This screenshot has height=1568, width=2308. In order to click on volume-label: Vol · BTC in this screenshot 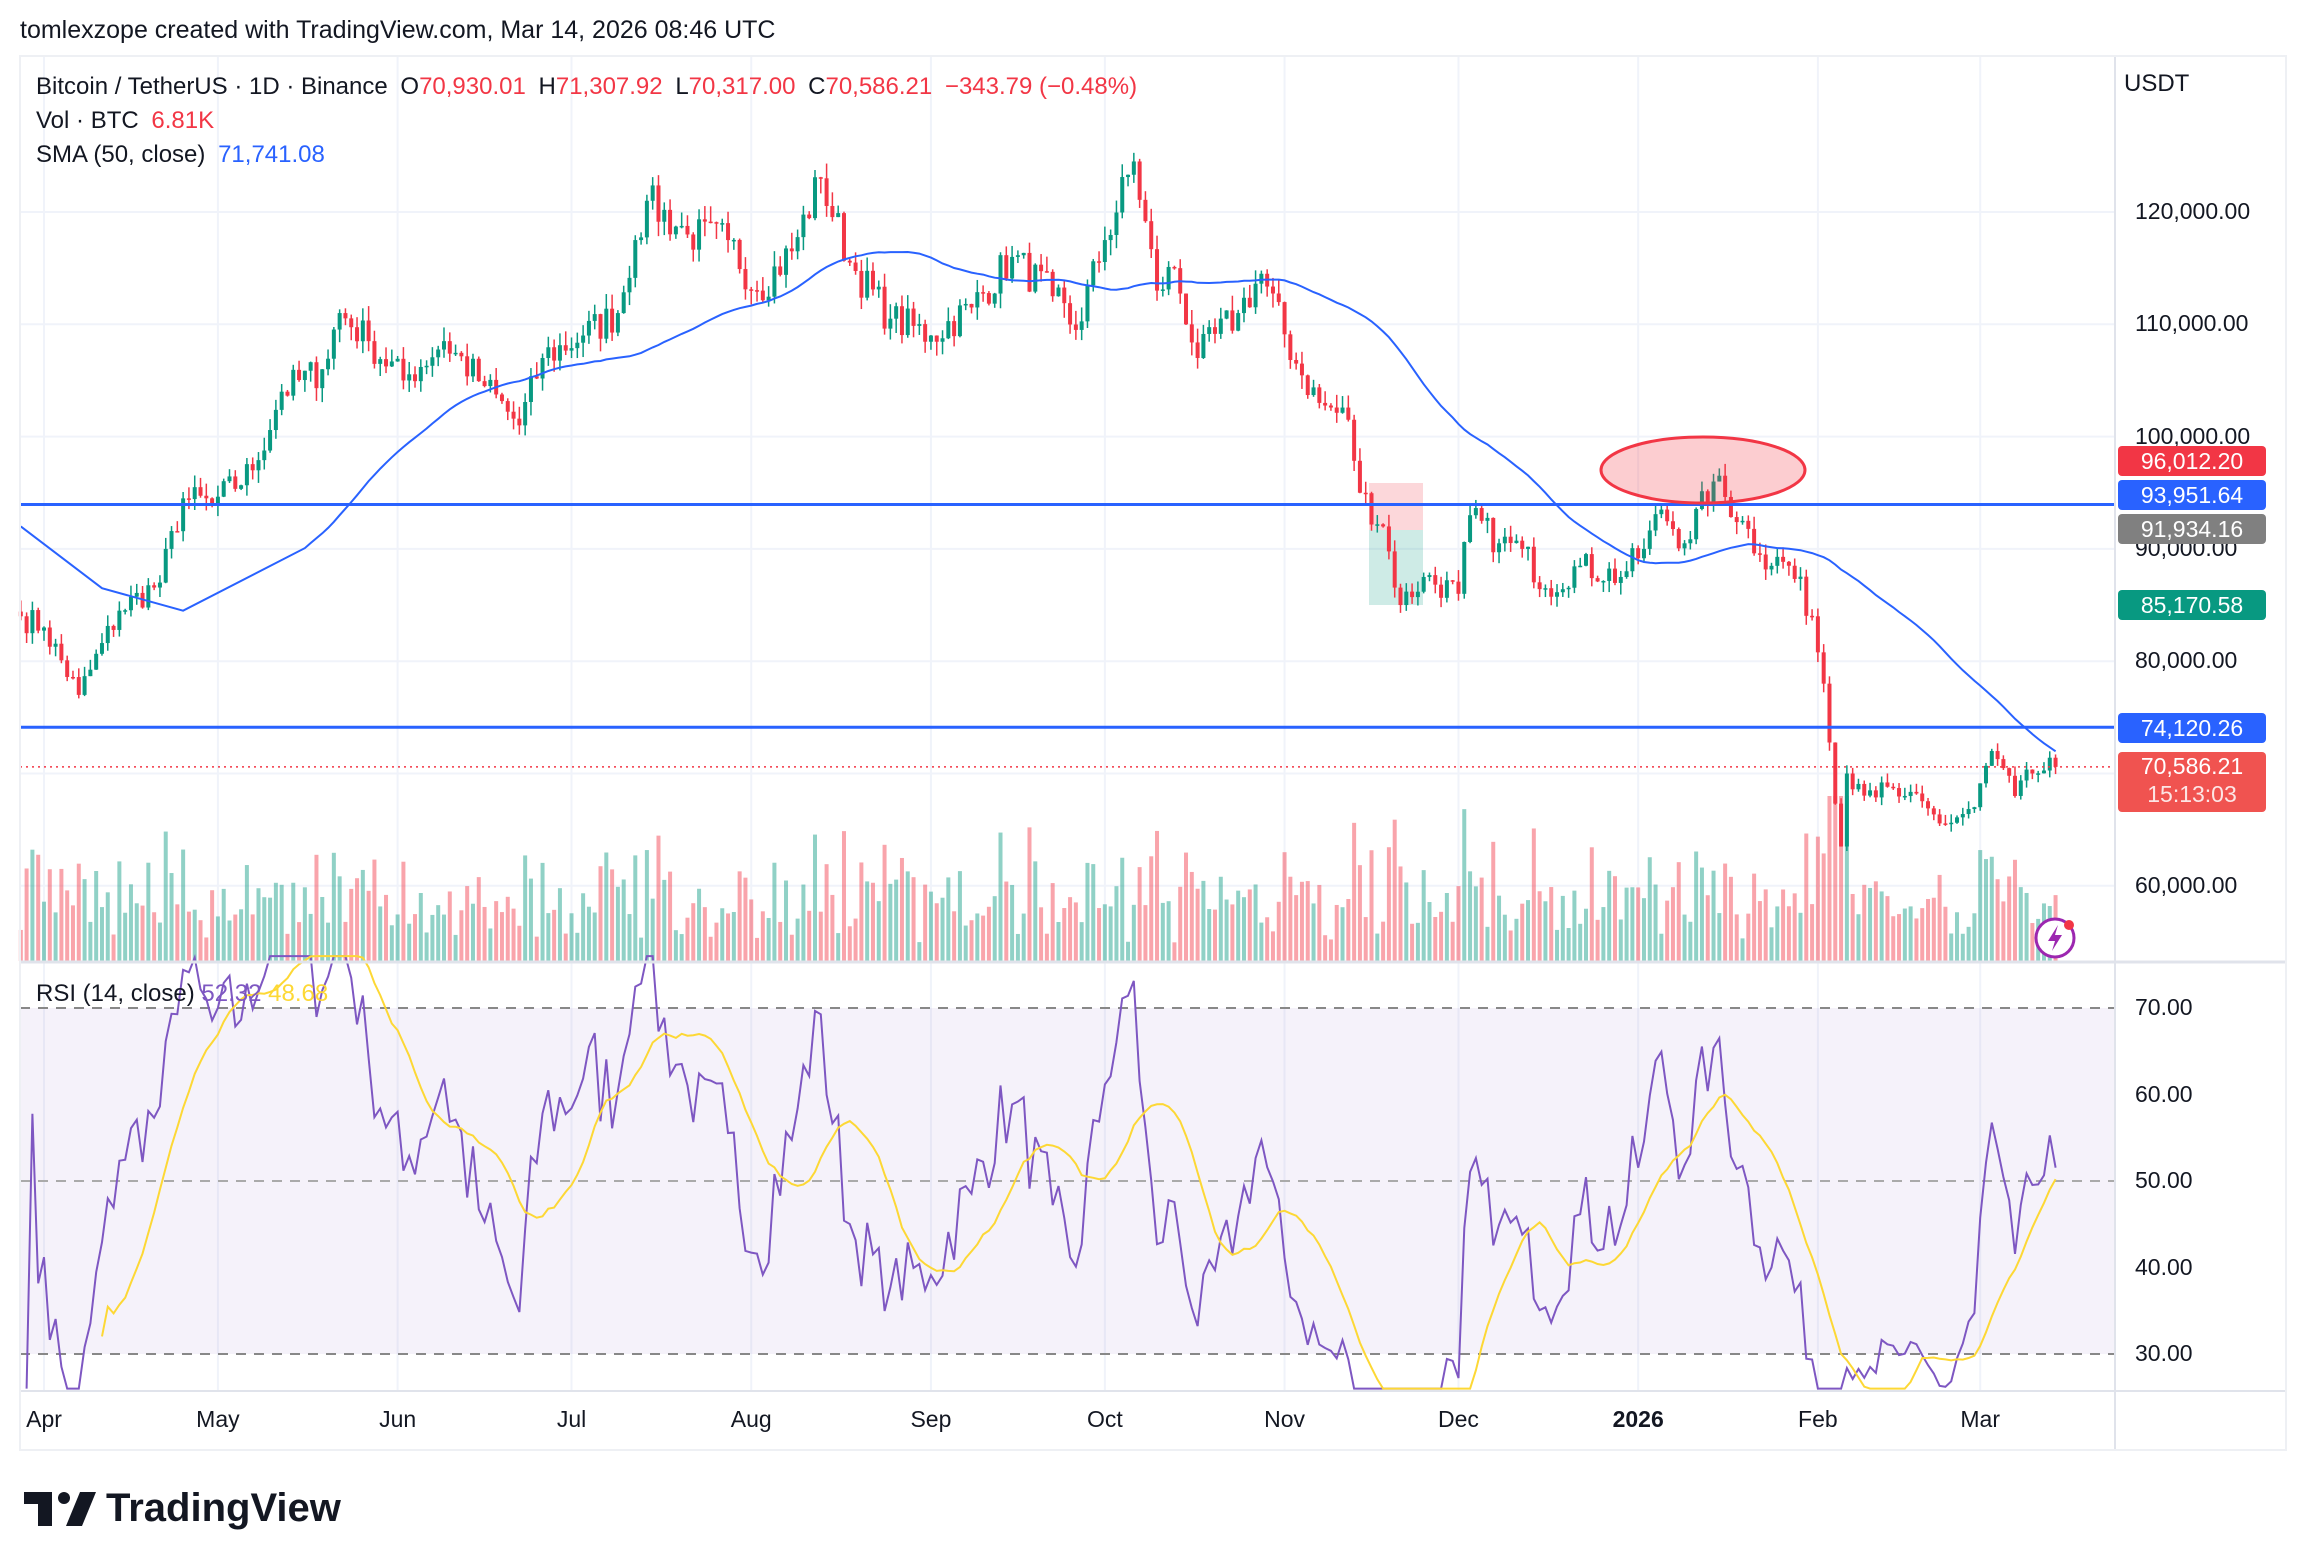, I will do `click(87, 120)`.